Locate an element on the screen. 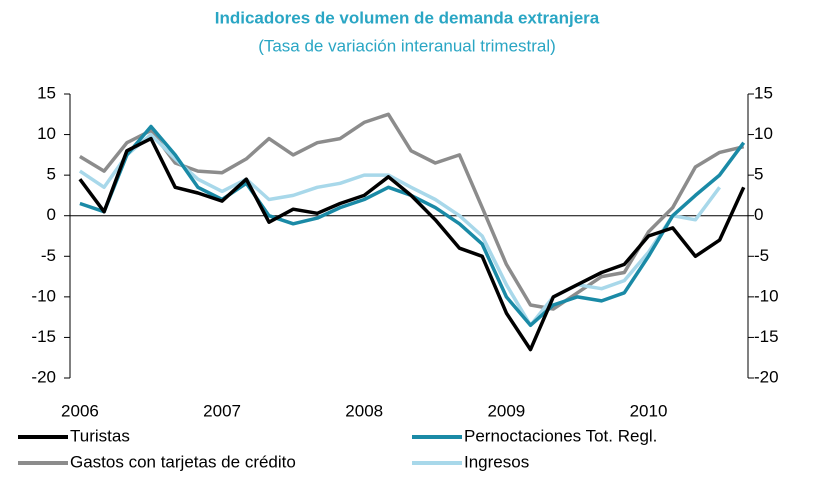 Image resolution: width=814 pixels, height=478 pixels. x-tick-label: 2007 is located at coordinates (222, 410).